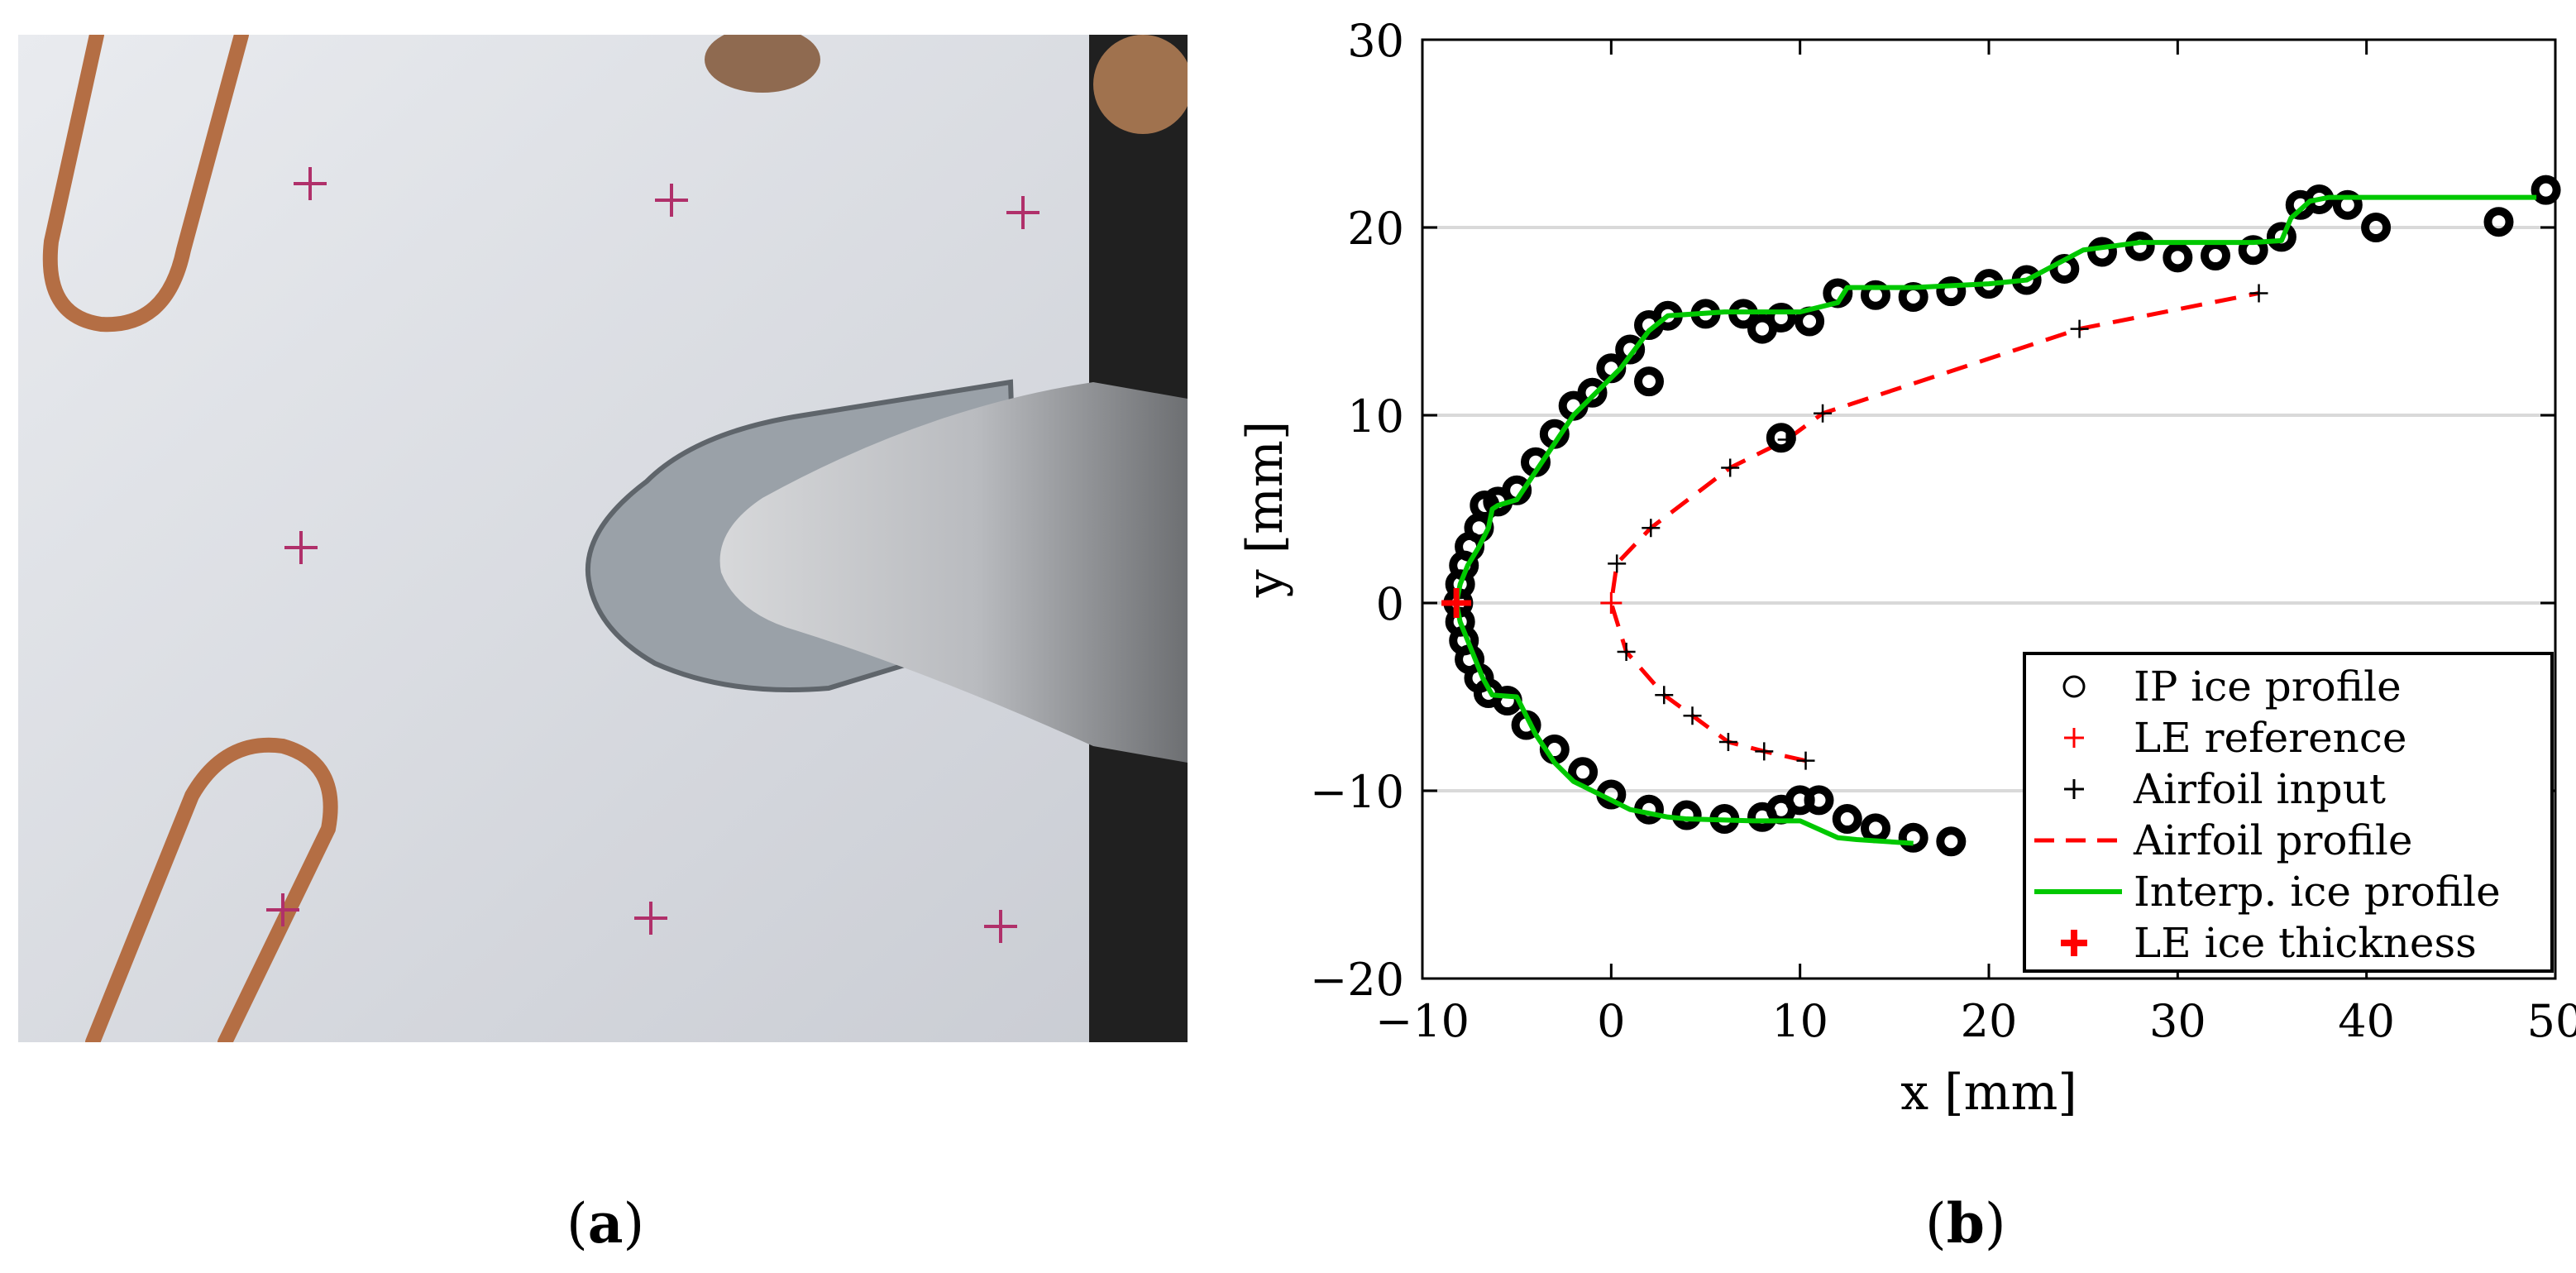 The image size is (2576, 1273). Describe the element at coordinates (2272, 840) in the screenshot. I see `legend-label-airfoil_profile: Airfoil profile` at that location.